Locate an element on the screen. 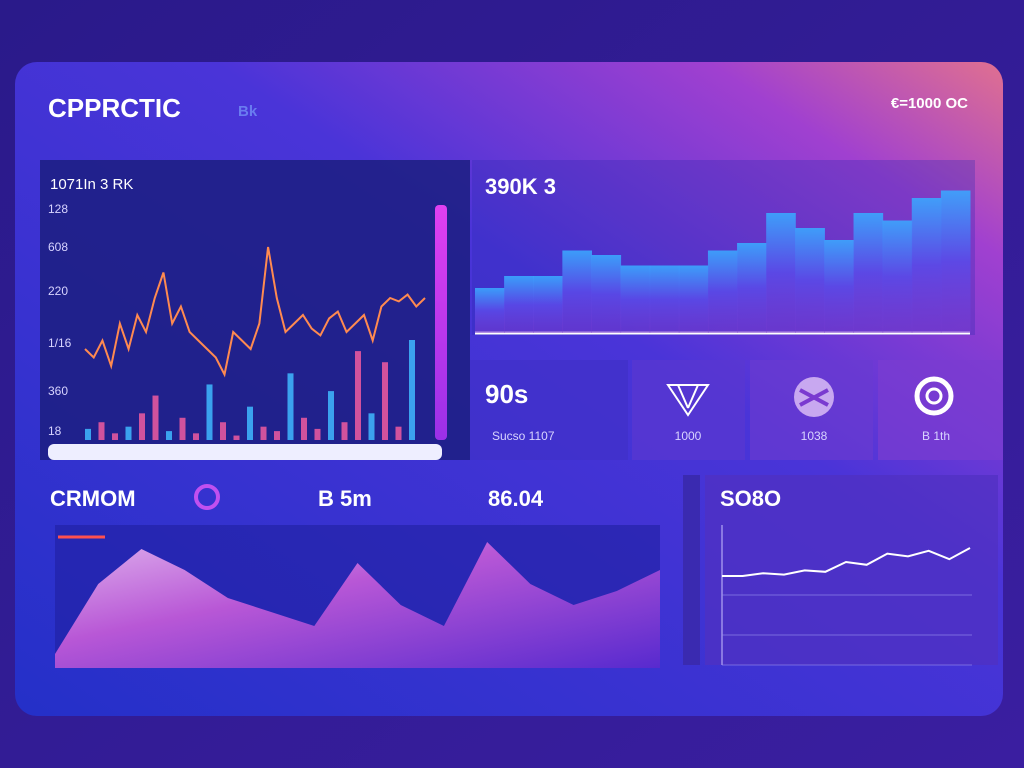 The image size is (1024, 768). volume-title: 390K 3 is located at coordinates (520, 186).